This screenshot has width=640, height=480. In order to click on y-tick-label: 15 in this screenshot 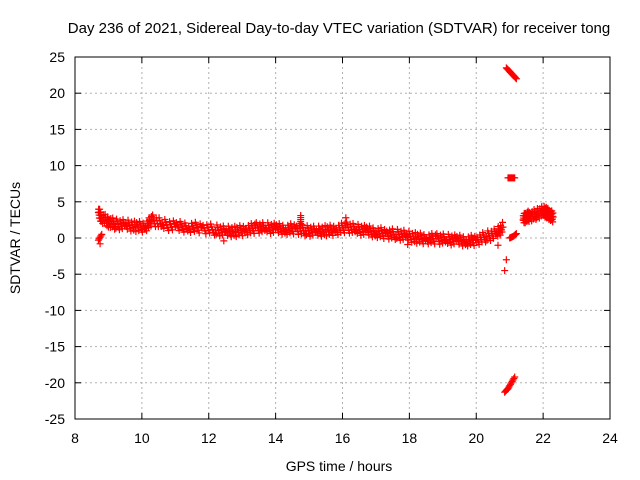, I will do `click(57, 129)`.